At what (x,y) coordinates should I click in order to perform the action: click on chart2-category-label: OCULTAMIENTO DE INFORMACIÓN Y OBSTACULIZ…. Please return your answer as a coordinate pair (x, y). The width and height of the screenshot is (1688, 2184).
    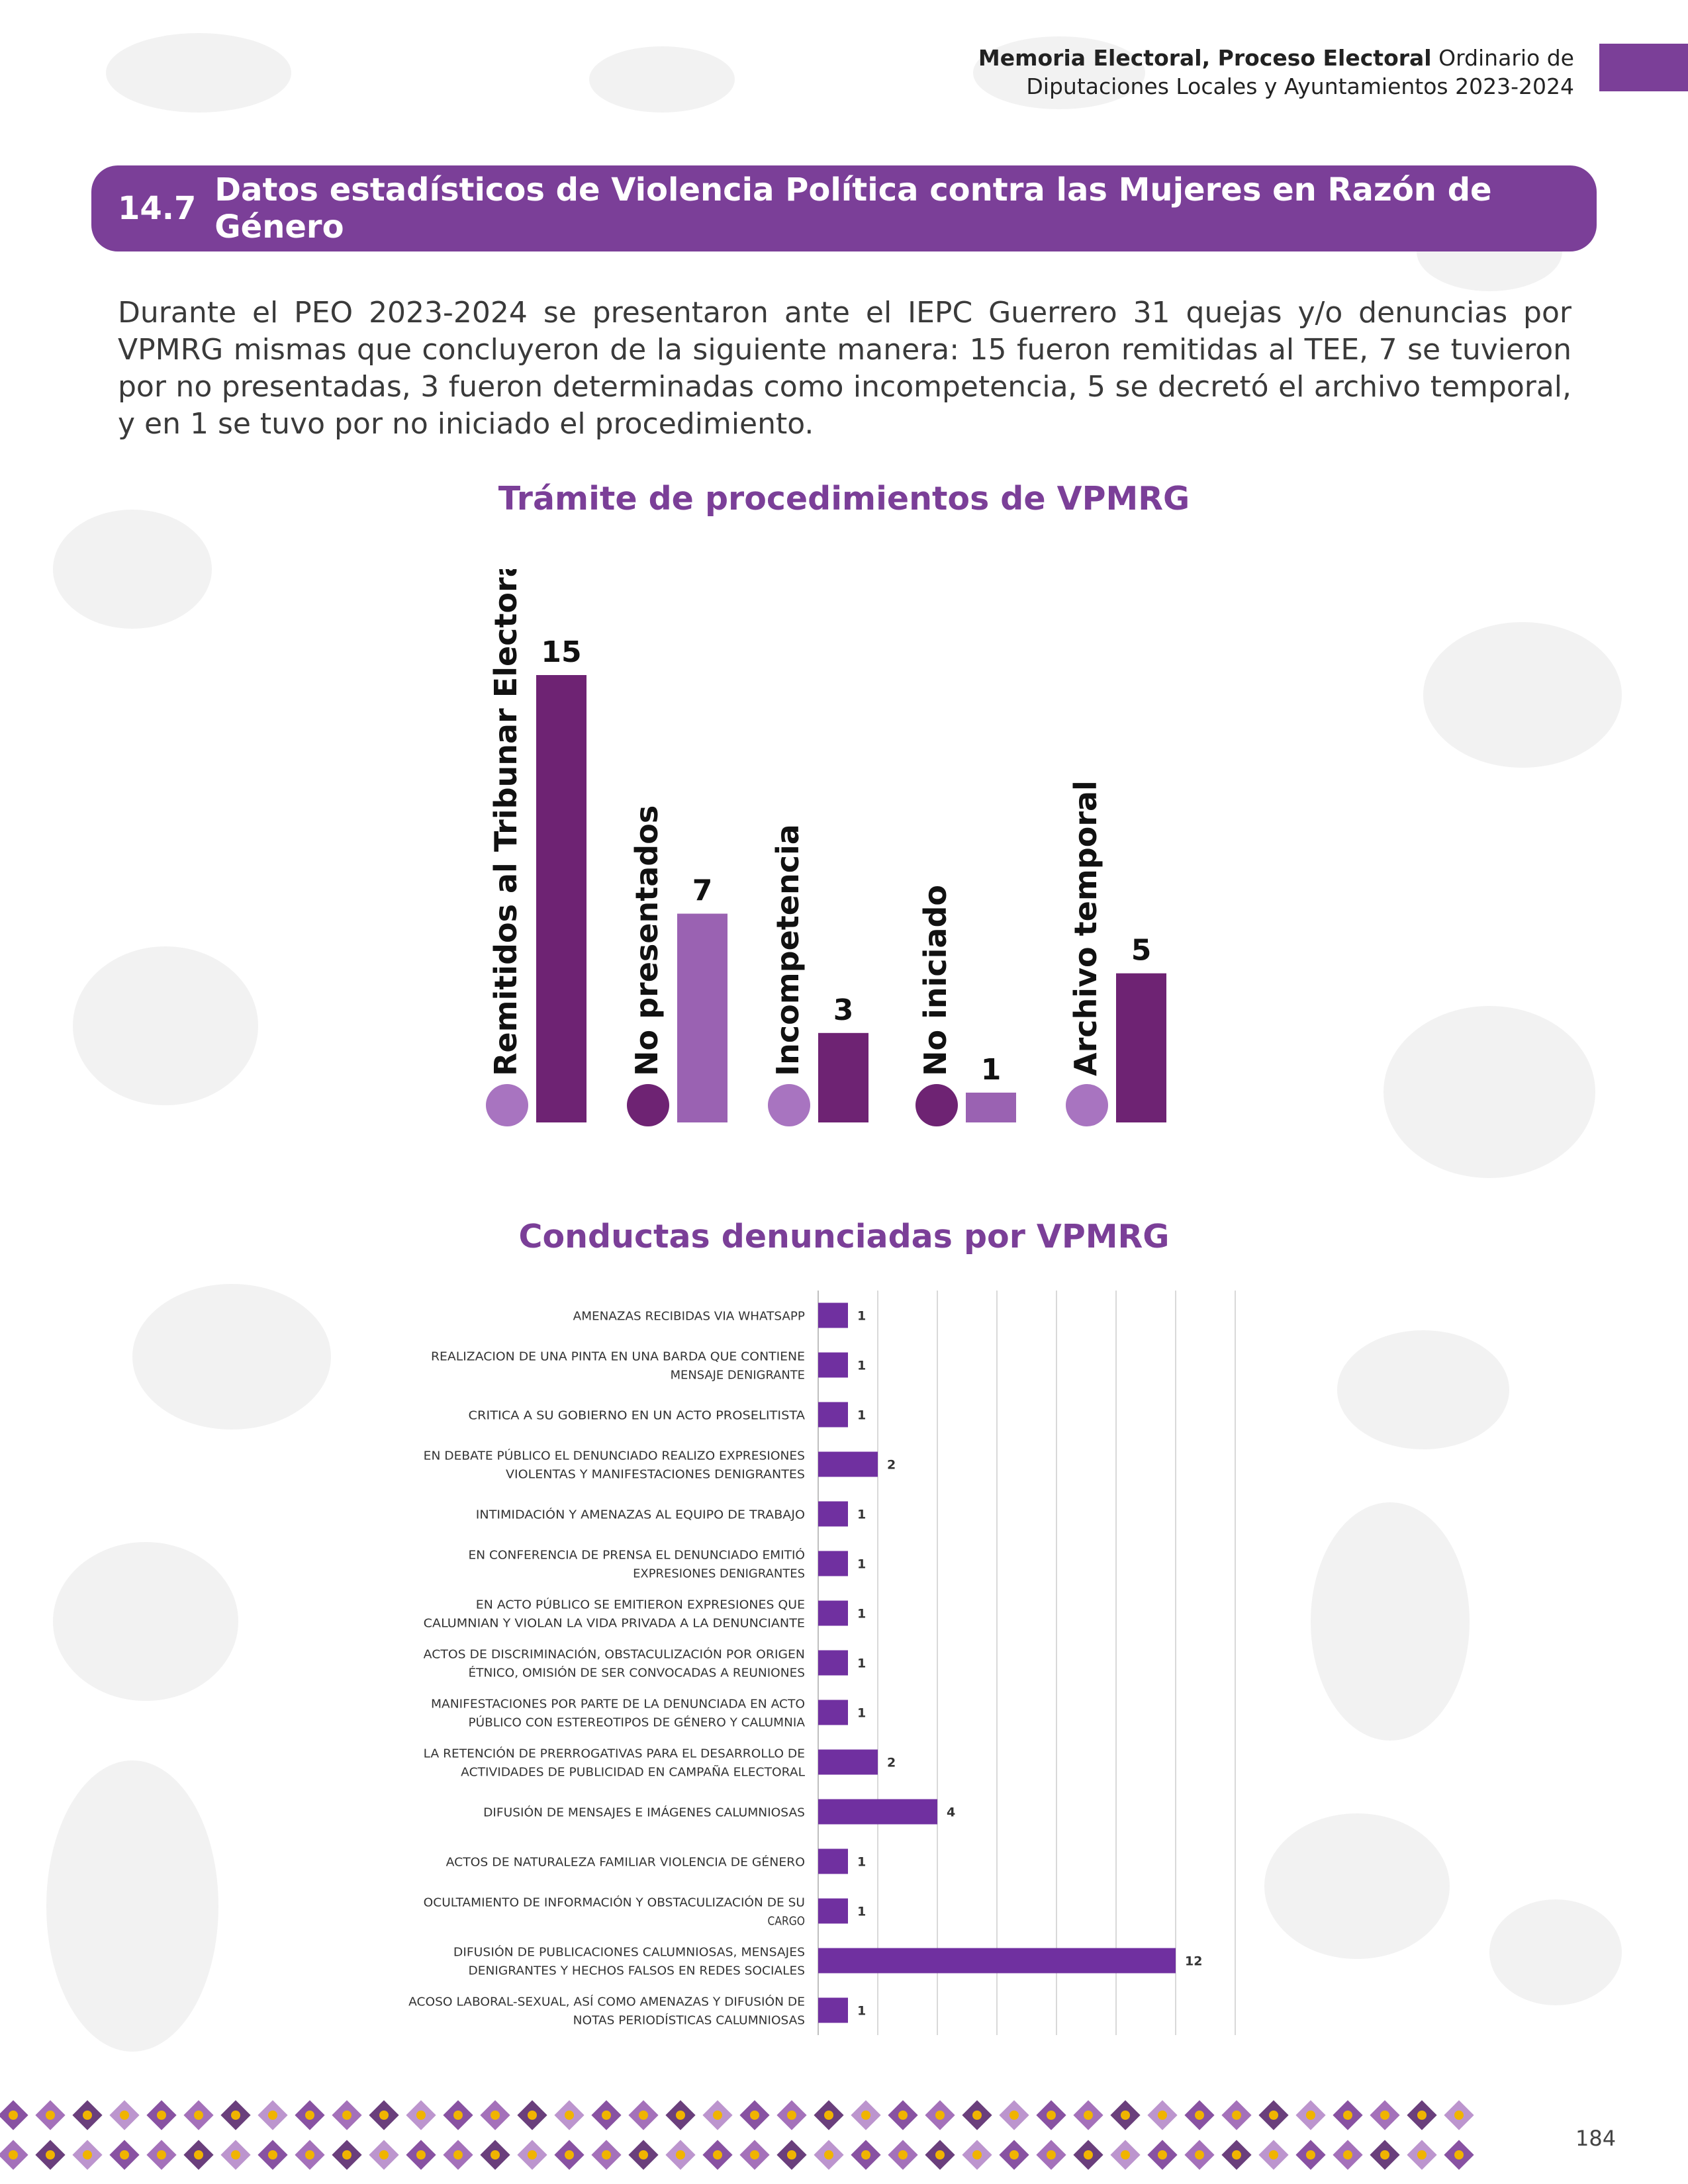
    Looking at the image, I should click on (614, 1903).